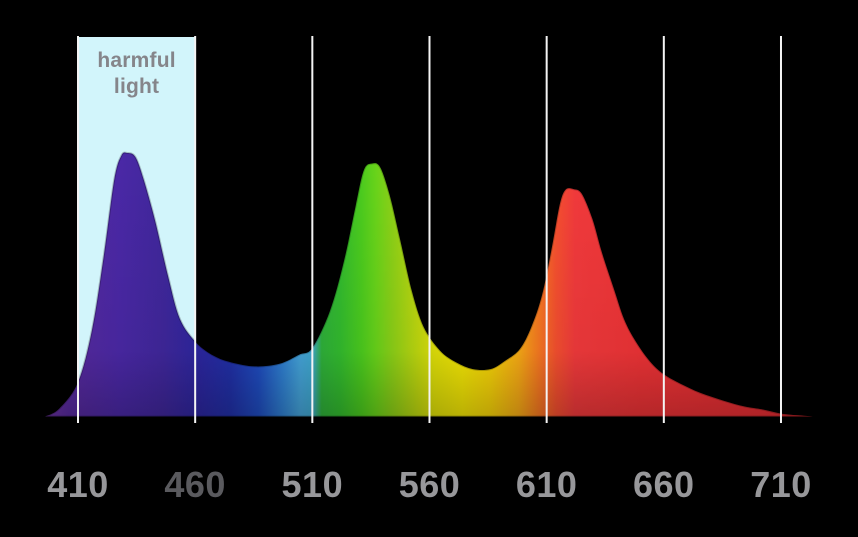 This screenshot has width=858, height=537. Describe the element at coordinates (781, 484) in the screenshot. I see `x-tick-label-710: 710` at that location.